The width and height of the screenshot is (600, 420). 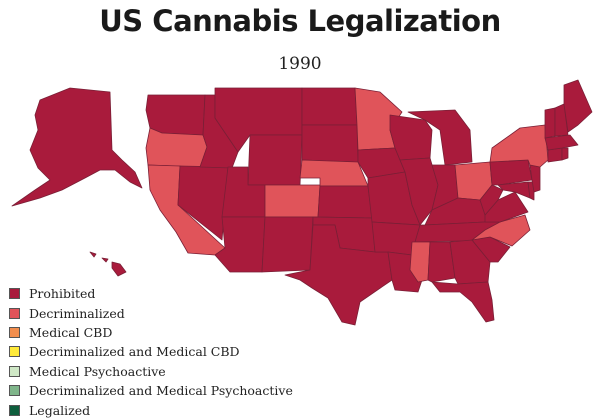 I want to click on state-wyoming, so click(x=275, y=160).